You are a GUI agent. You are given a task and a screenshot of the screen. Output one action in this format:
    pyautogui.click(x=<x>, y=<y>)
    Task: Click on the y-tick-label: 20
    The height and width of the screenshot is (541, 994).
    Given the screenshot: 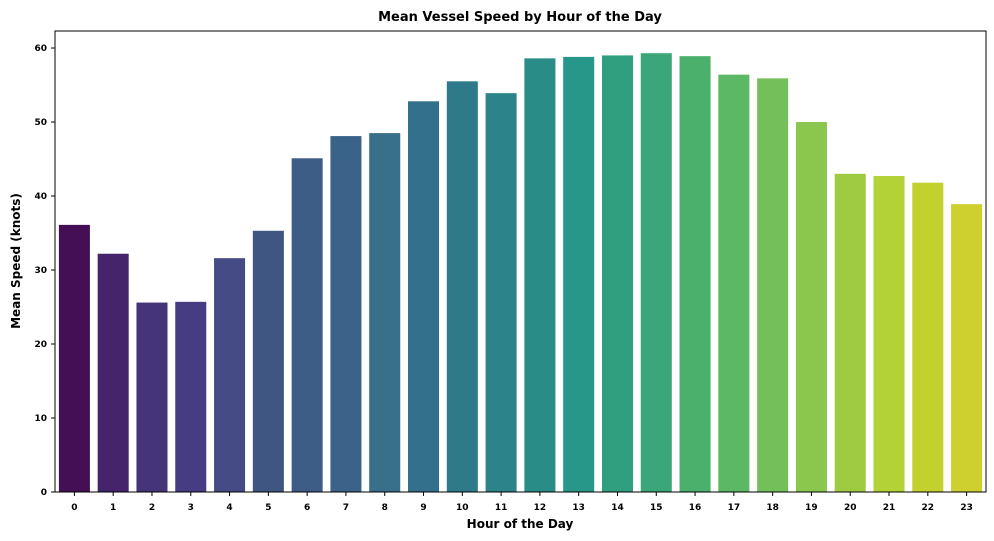 What is the action you would take?
    pyautogui.click(x=40, y=345)
    